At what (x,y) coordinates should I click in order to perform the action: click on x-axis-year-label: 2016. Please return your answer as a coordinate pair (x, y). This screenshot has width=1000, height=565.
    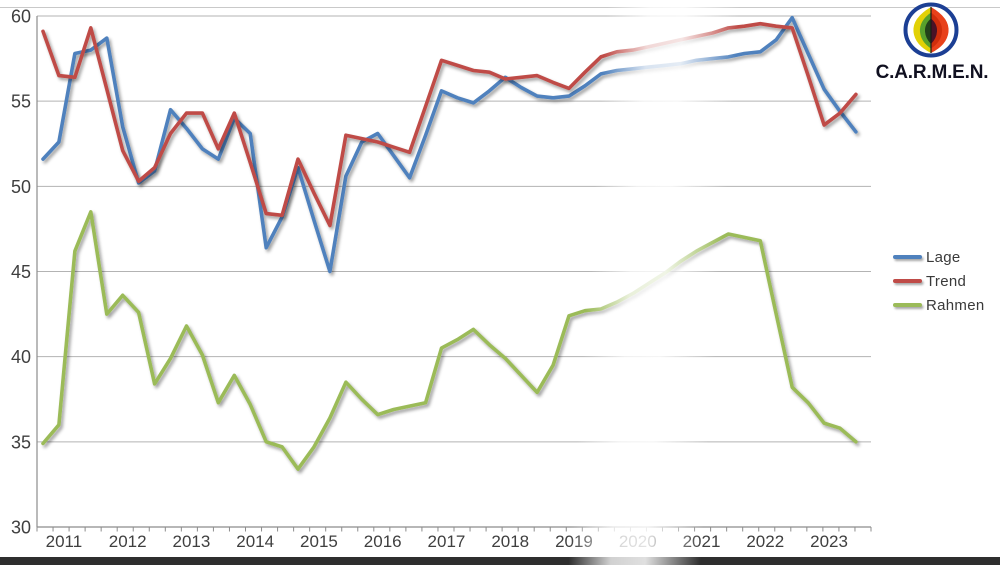
    Looking at the image, I should click on (383, 541).